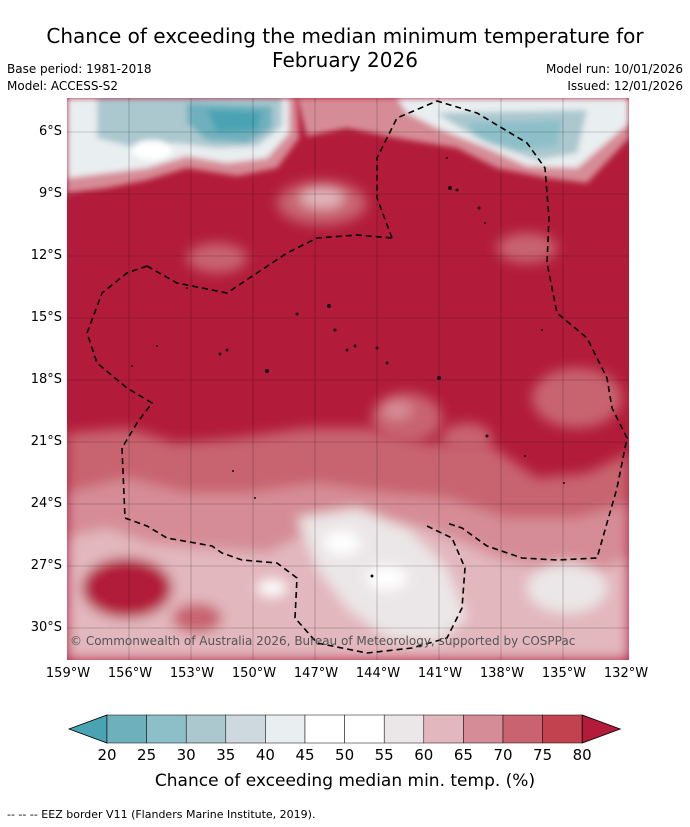  Describe the element at coordinates (87, 729) in the screenshot. I see `colorbar-extend-low` at that location.